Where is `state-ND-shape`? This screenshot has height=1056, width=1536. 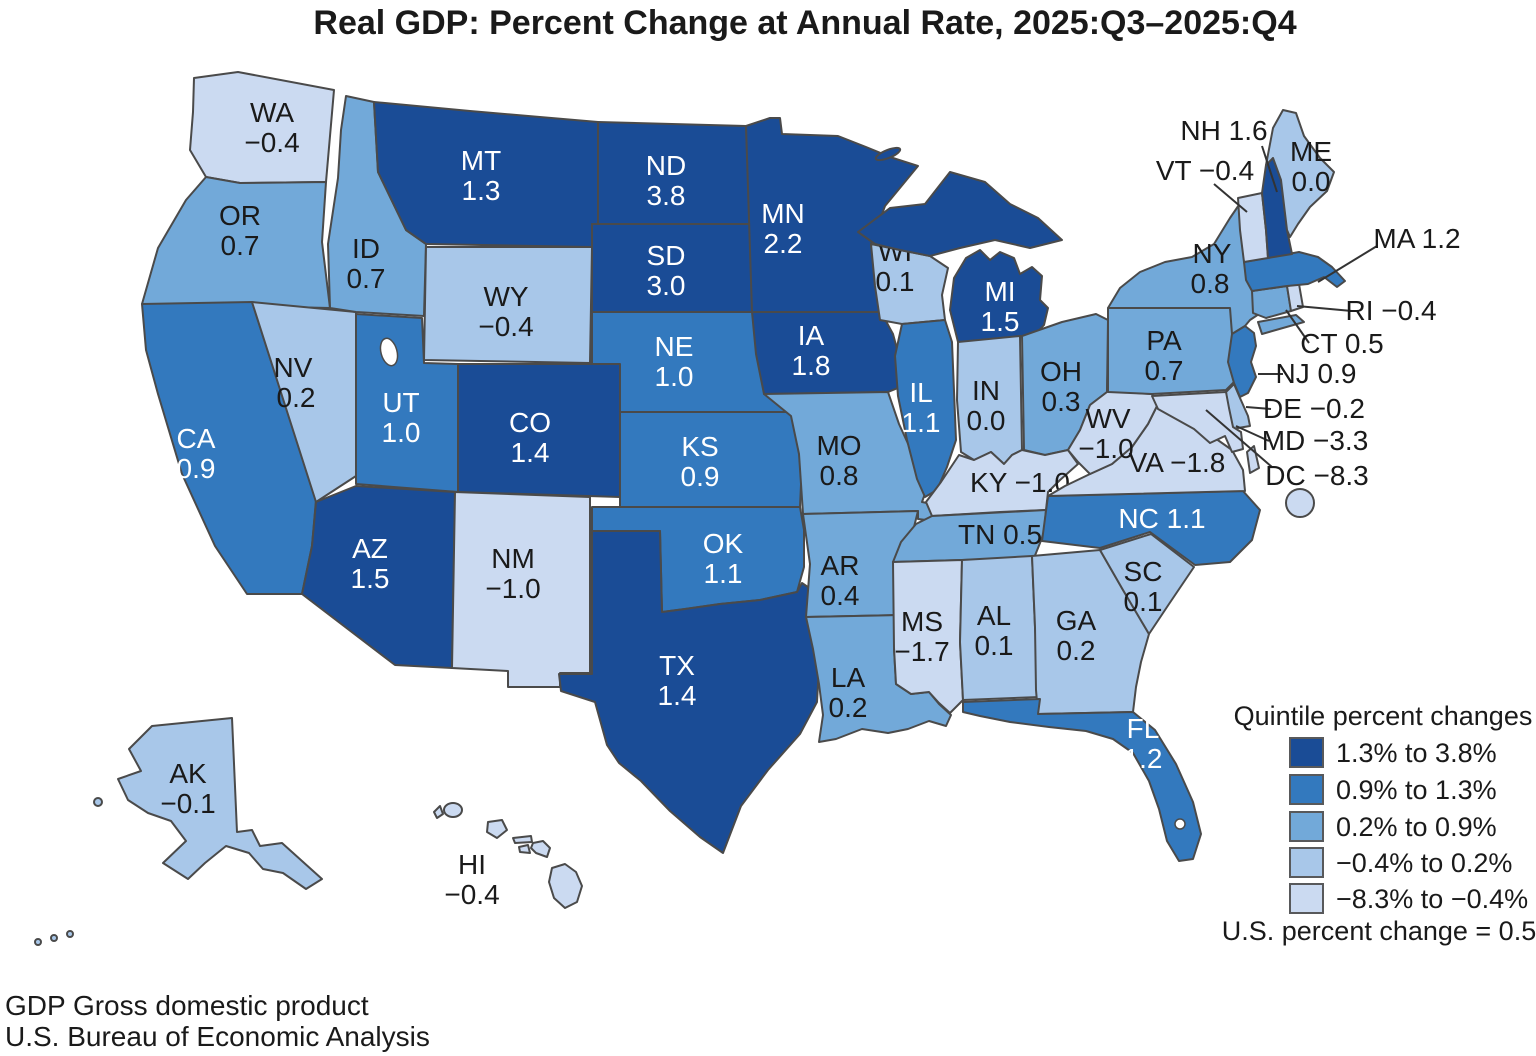
state-ND-shape is located at coordinates (674, 173).